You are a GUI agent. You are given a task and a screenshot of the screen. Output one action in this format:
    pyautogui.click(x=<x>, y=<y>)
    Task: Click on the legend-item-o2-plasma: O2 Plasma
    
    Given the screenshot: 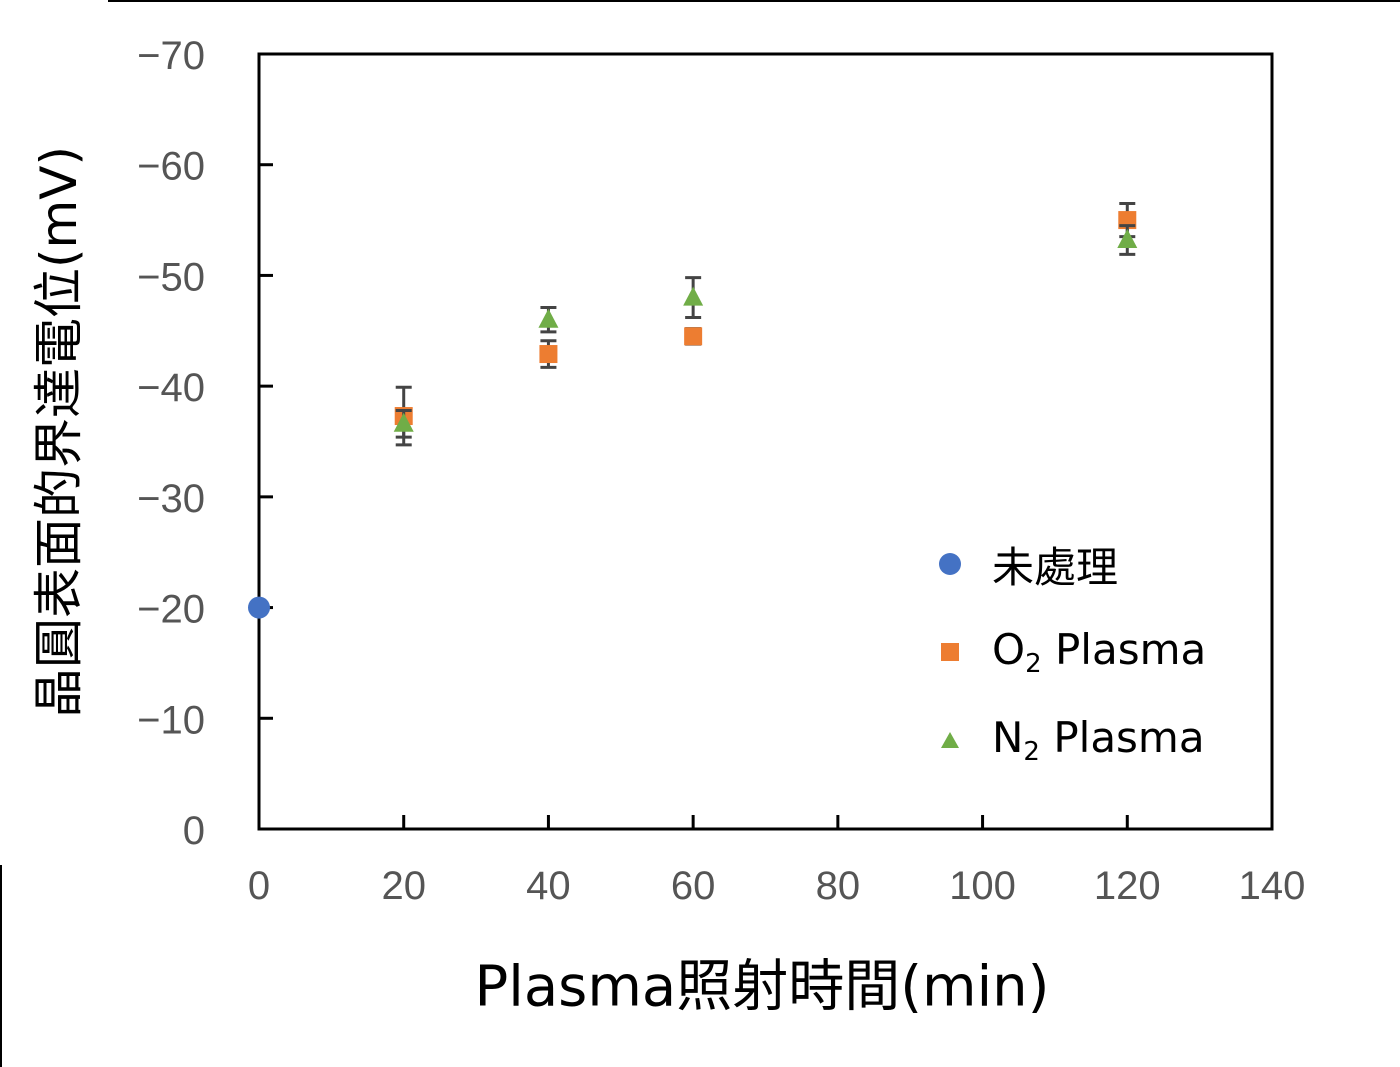 What is the action you would take?
    pyautogui.click(x=1068, y=652)
    